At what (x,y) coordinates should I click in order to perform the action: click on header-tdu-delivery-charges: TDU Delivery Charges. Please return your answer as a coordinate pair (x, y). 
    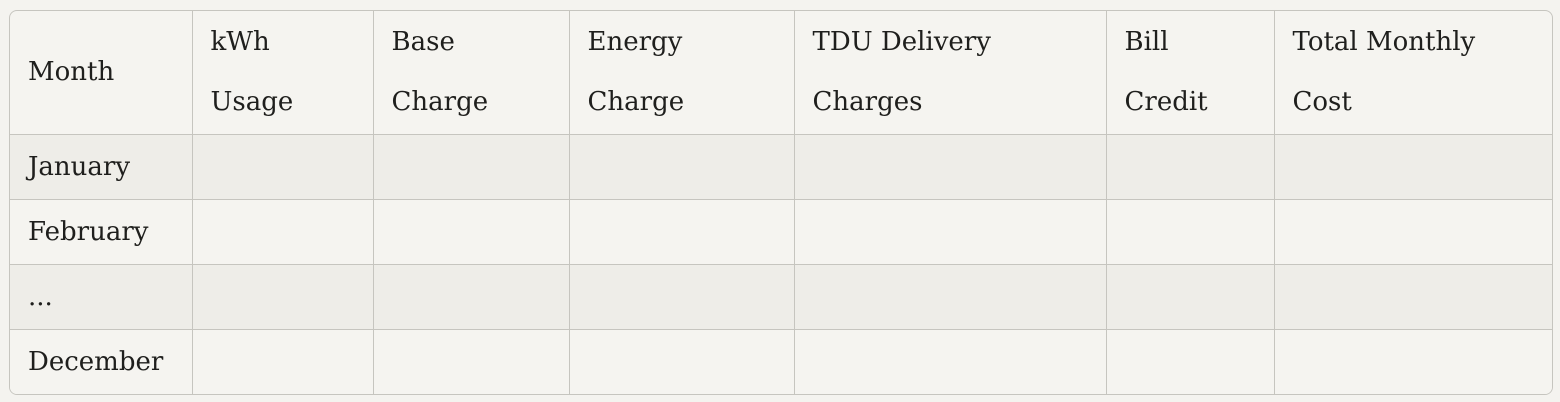
    Looking at the image, I should click on (950, 73).